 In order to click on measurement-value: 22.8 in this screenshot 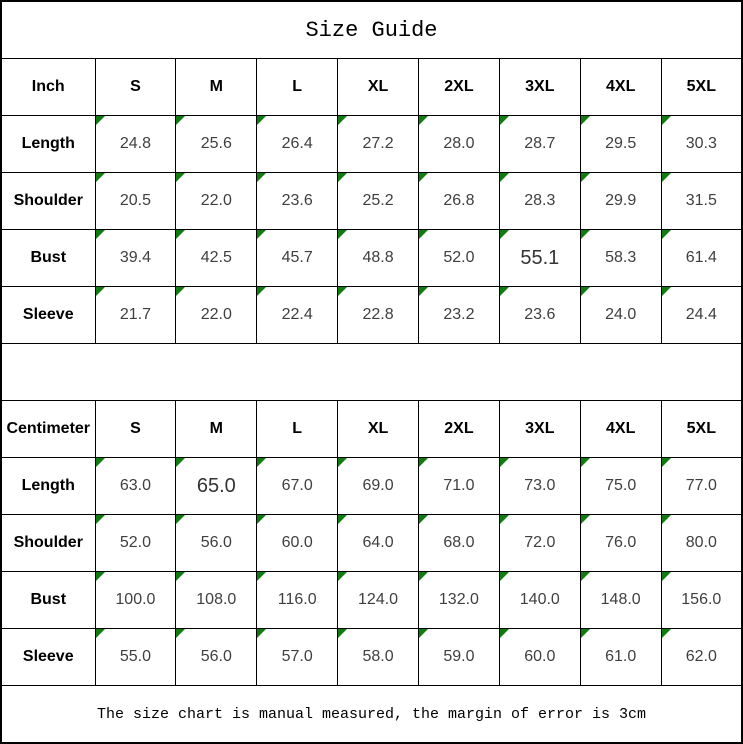, I will do `click(378, 314)`.